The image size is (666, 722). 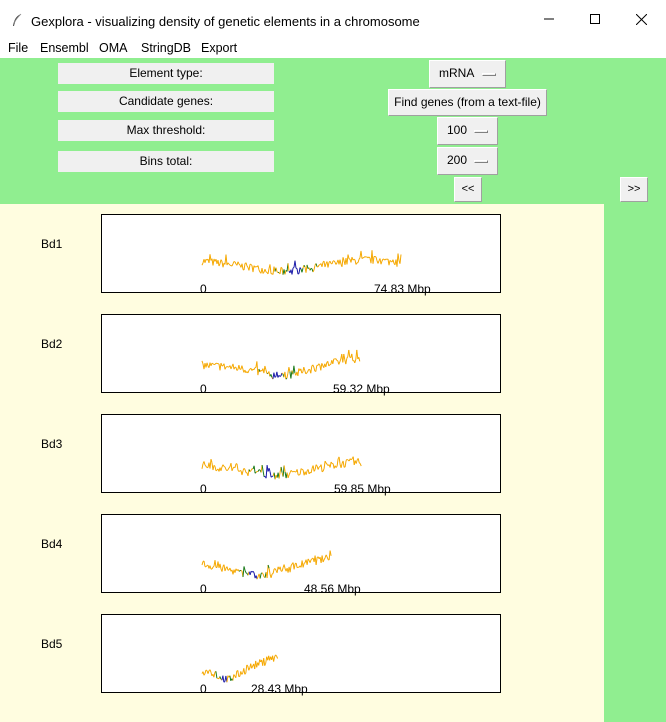 I want to click on menu-oma: OMA, so click(x=113, y=48).